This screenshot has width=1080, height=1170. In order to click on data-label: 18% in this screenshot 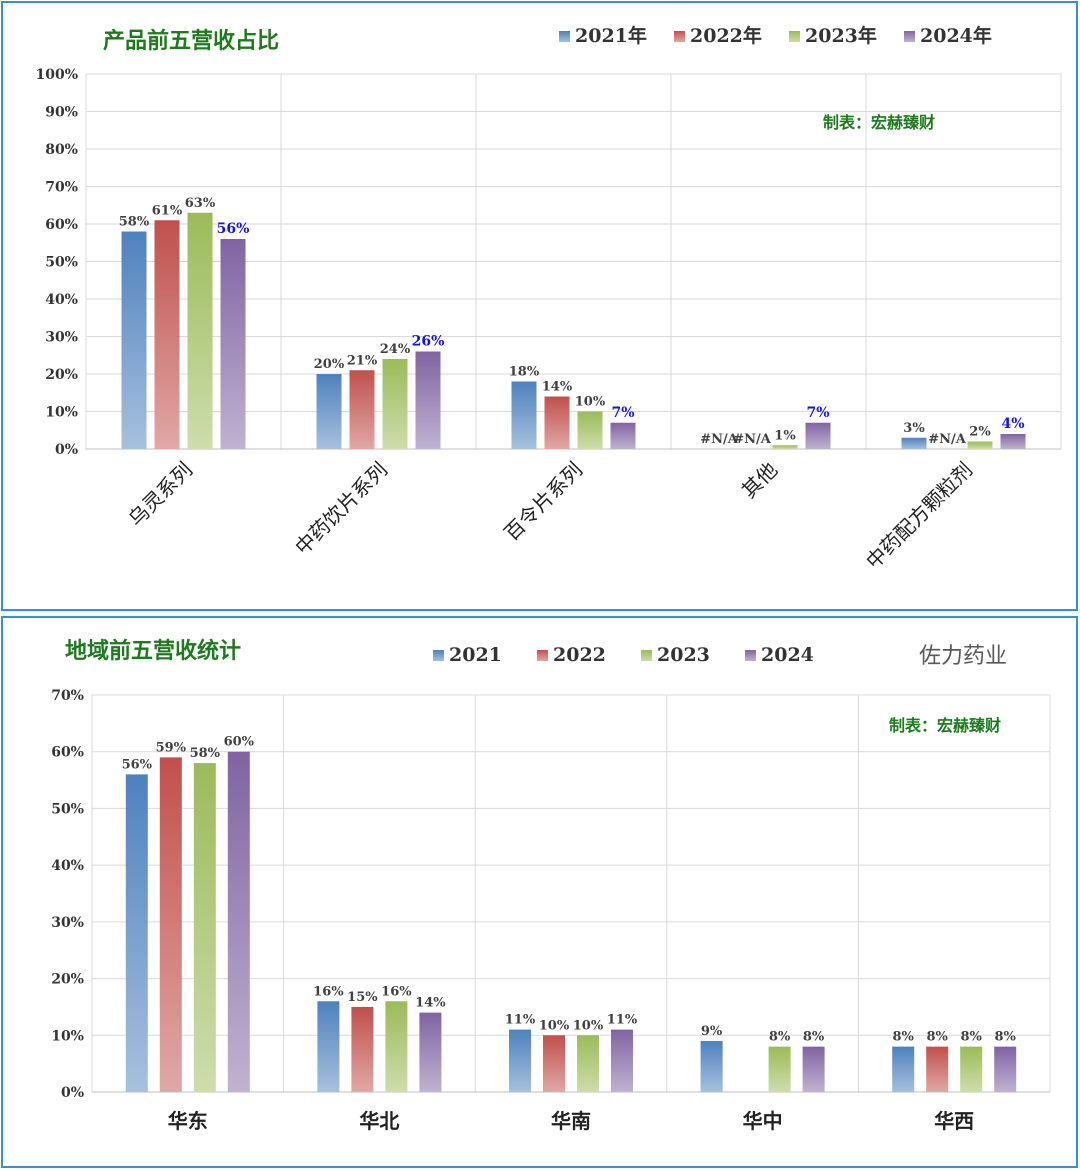, I will do `click(524, 372)`.